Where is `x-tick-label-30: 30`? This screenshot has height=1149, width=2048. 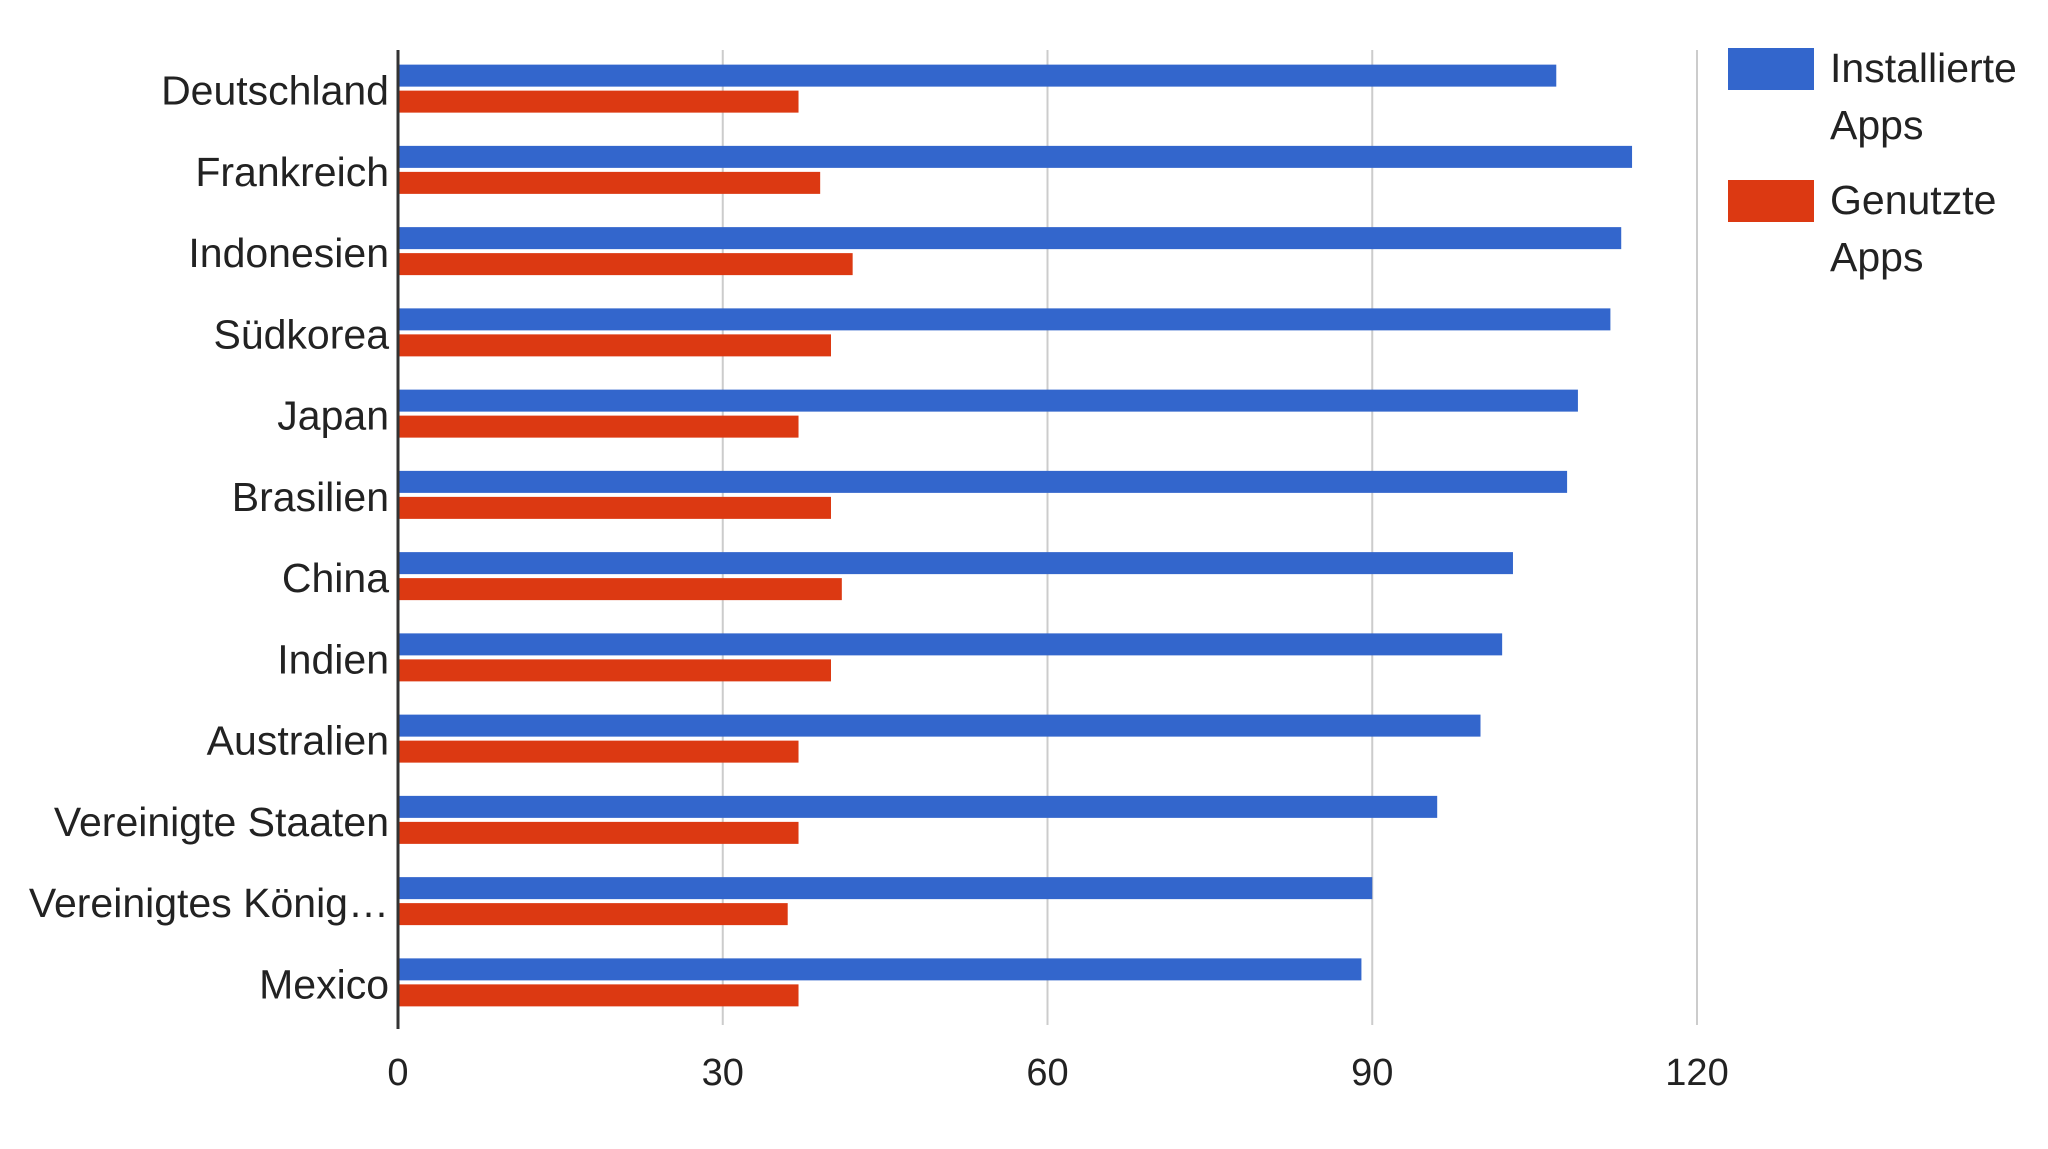 x-tick-label-30: 30 is located at coordinates (723, 1073).